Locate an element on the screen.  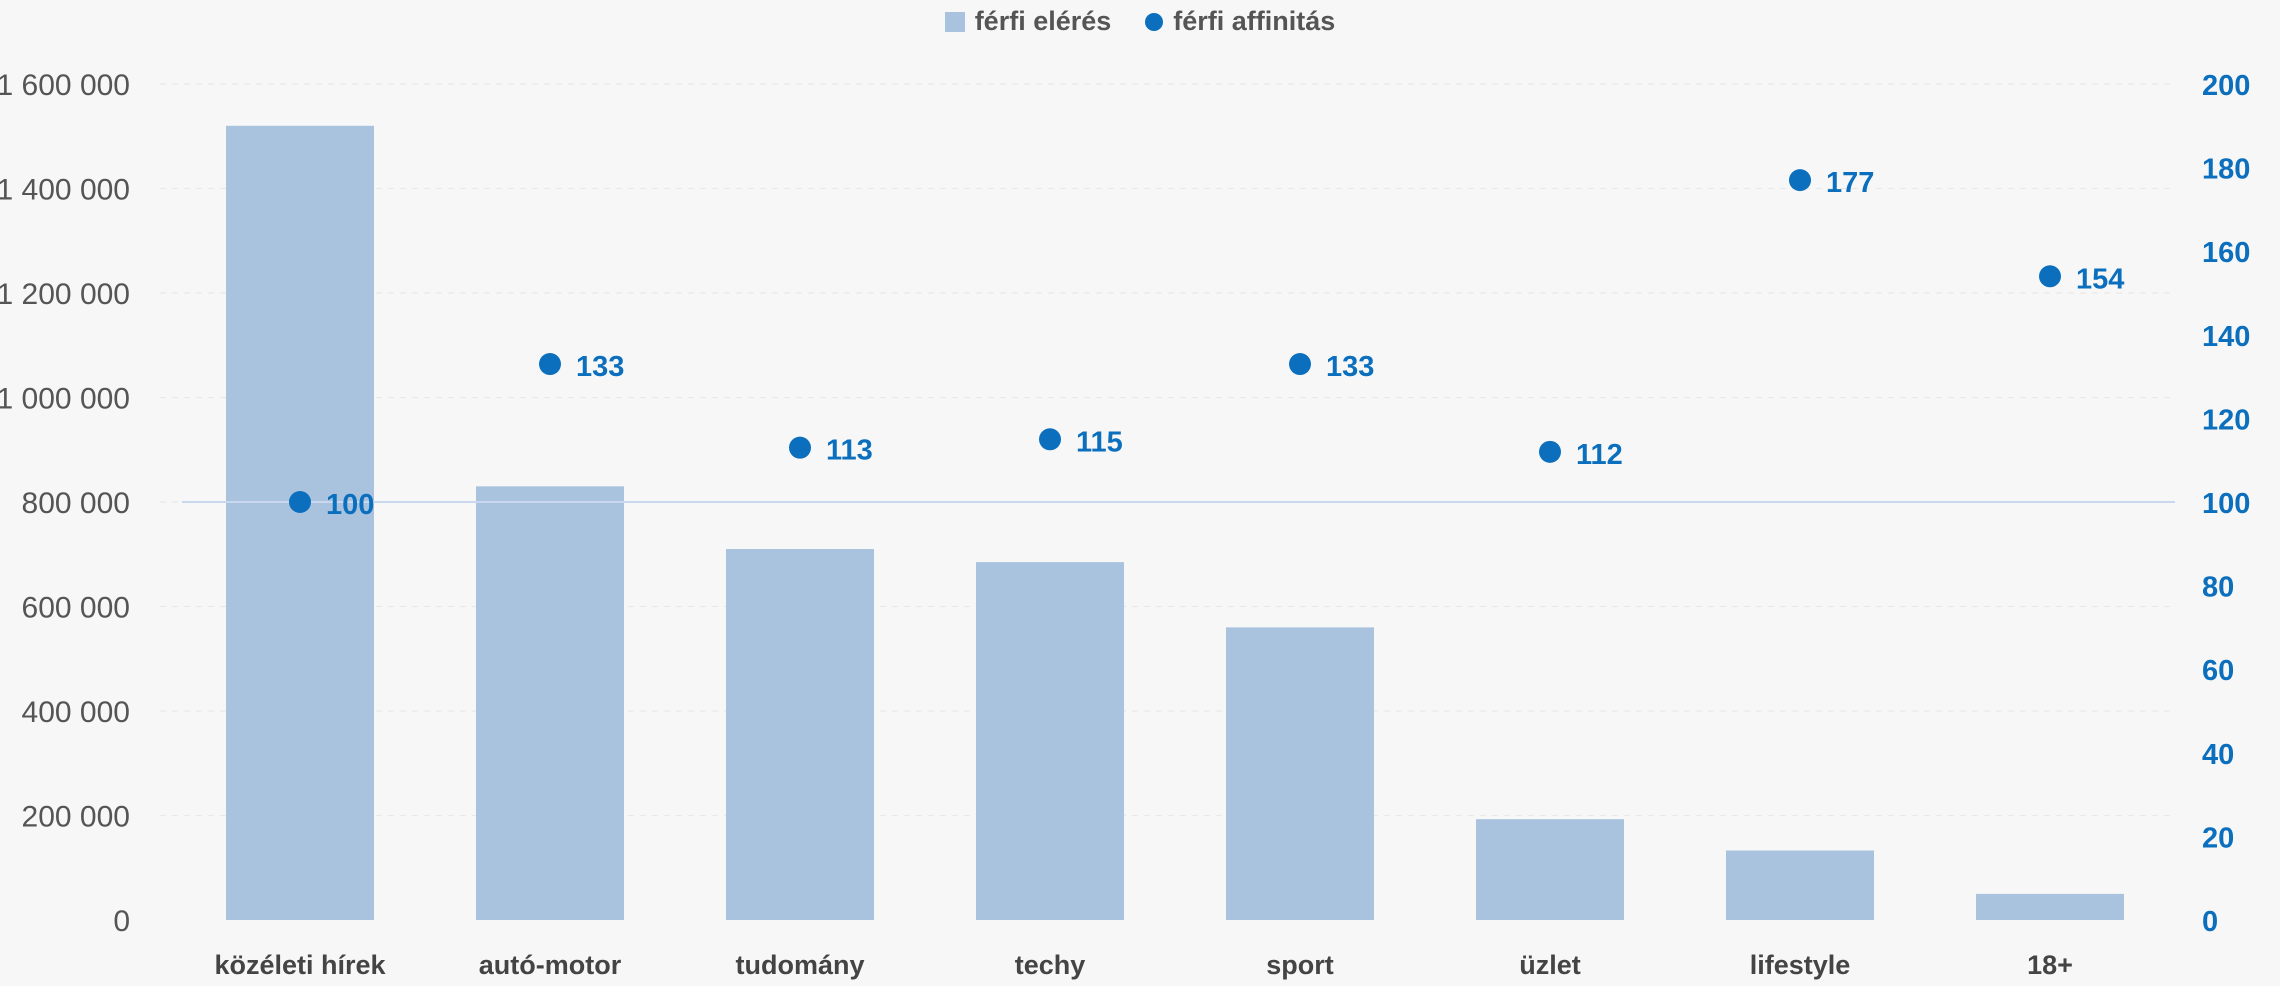
right-axis: 0 20 40 60 80 100 120 140 160 180 200 is located at coordinates (2226, 504).